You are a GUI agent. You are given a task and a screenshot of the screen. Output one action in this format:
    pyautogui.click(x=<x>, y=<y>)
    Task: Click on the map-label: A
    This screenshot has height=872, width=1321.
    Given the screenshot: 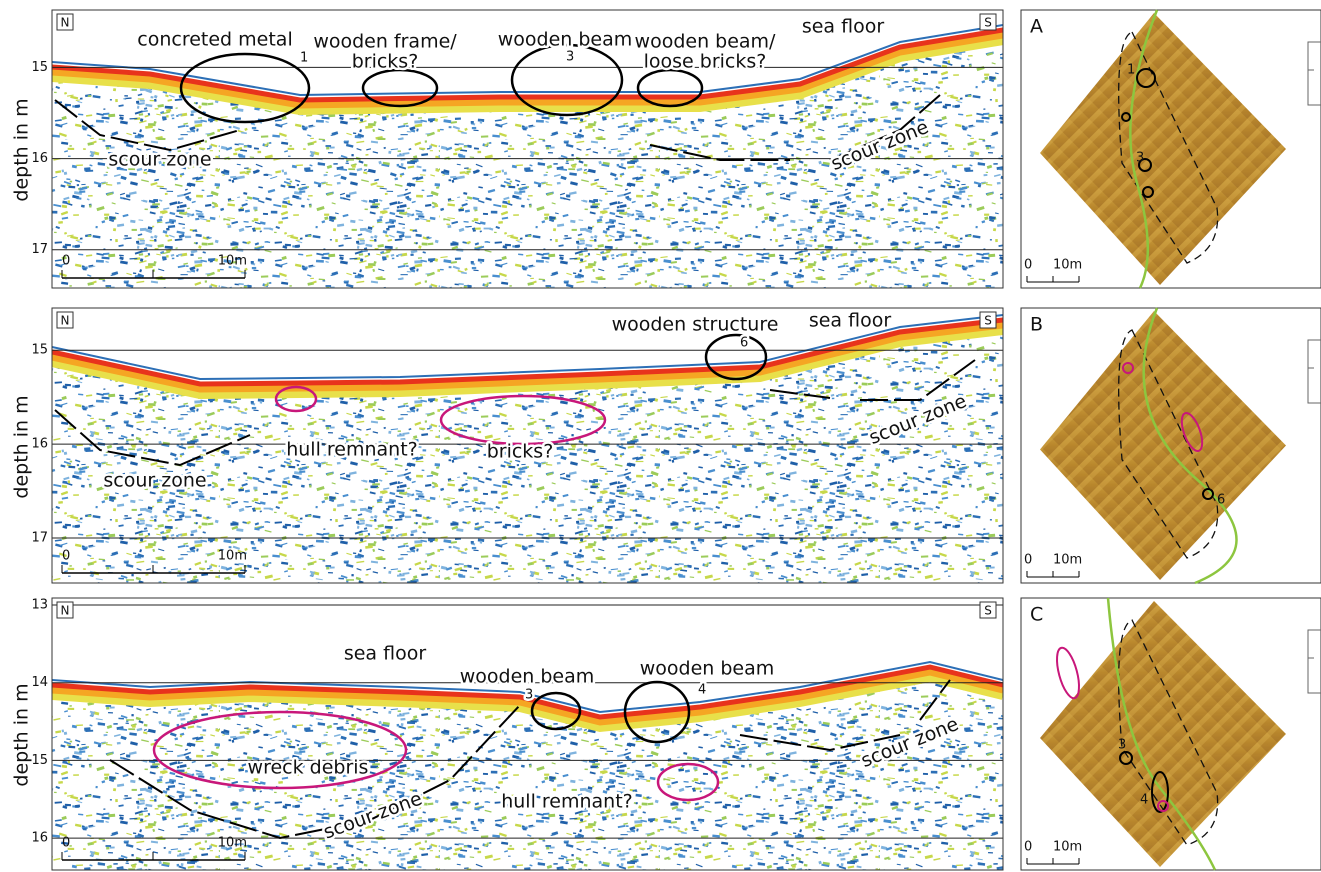 What is the action you would take?
    pyautogui.click(x=1036, y=27)
    